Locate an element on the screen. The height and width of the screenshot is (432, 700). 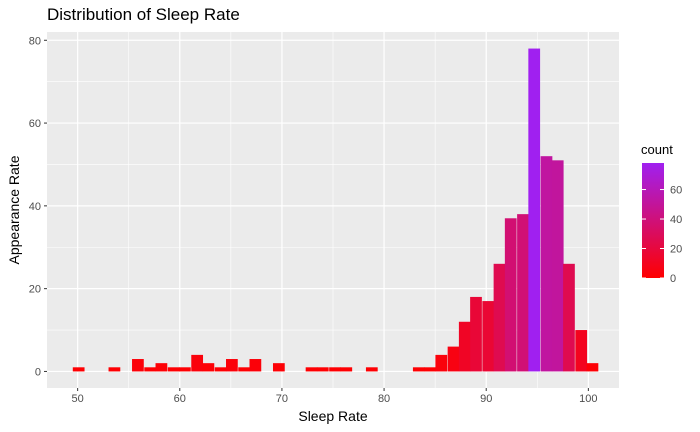
legend-colorbar is located at coordinates (653, 220).